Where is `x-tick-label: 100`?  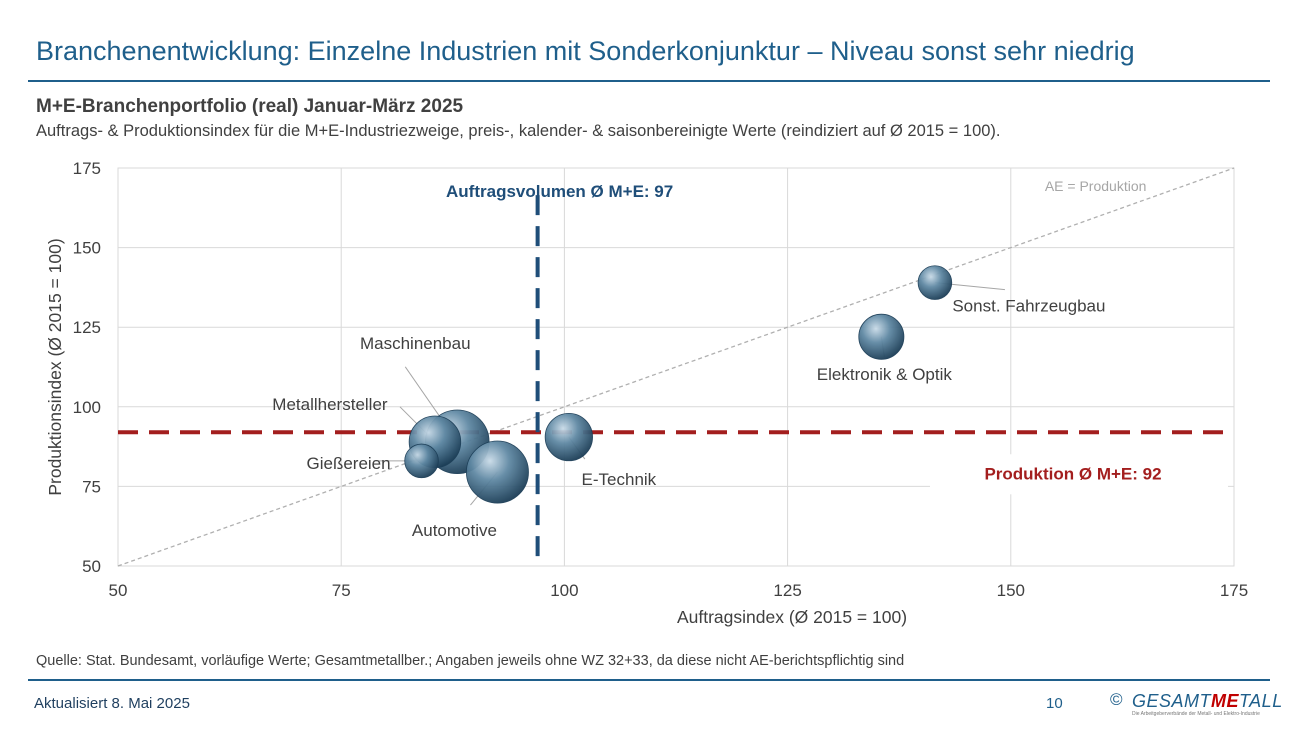 x-tick-label: 100 is located at coordinates (564, 590).